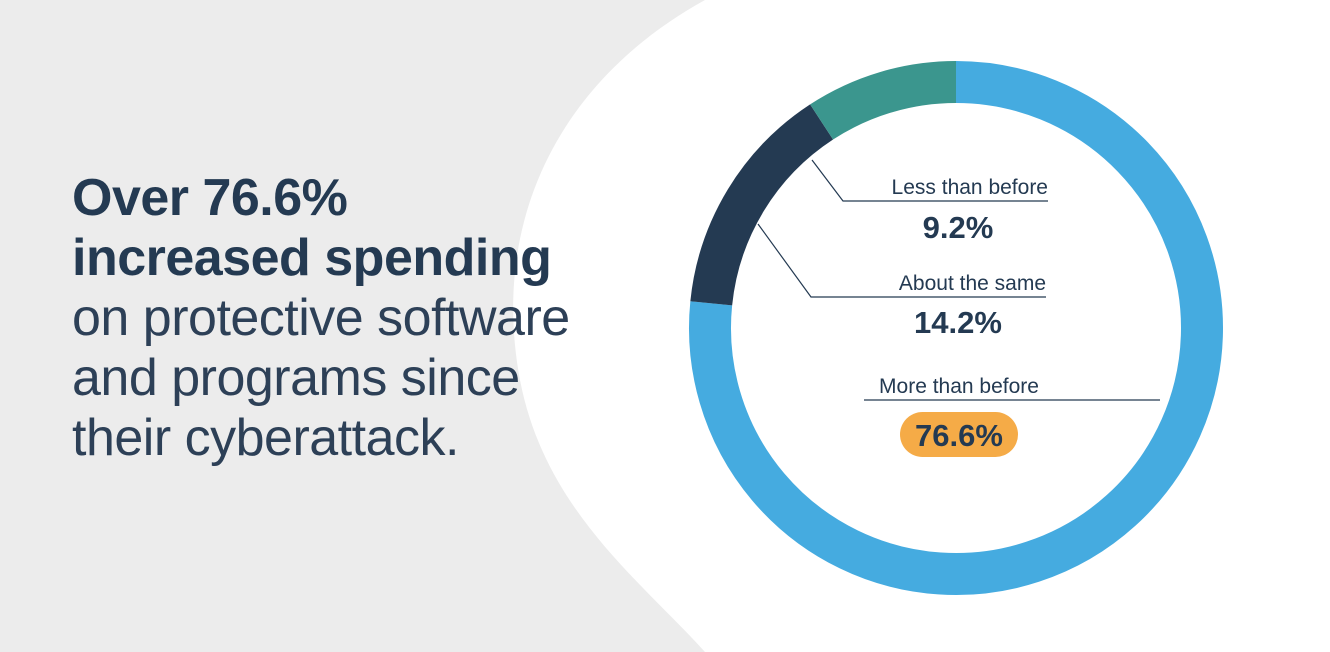 The image size is (1330, 652). I want to click on label-more-than-before: More than before, so click(959, 386).